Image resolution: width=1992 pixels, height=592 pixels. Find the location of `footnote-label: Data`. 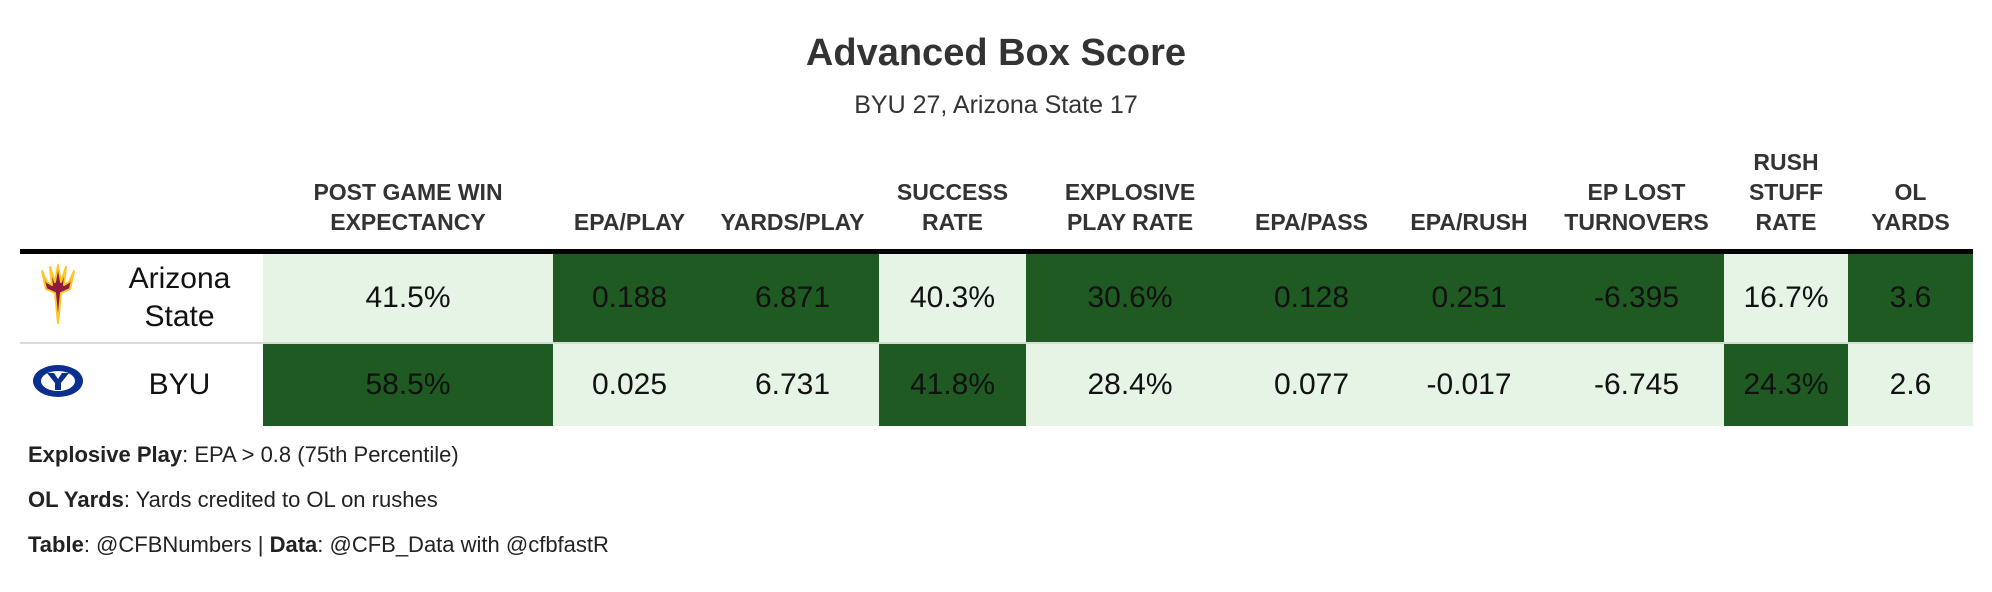

footnote-label: Data is located at coordinates (293, 544).